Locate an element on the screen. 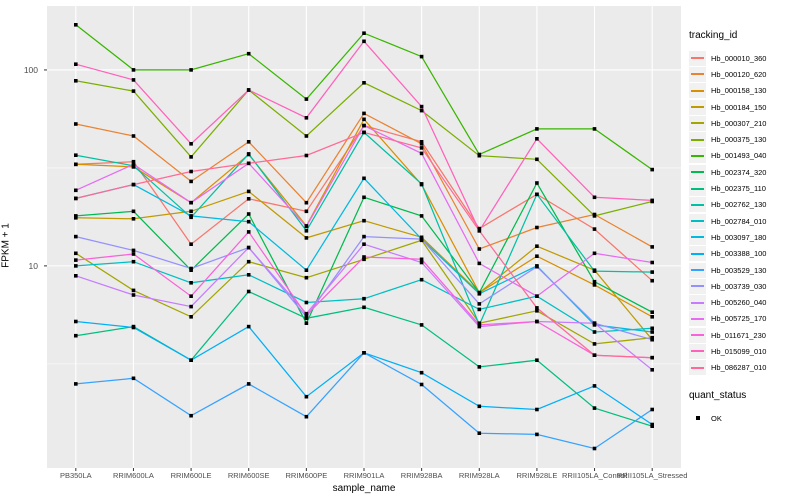 The image size is (800, 500). x-tick-label: RRII105LA_Stressed is located at coordinates (652, 475).